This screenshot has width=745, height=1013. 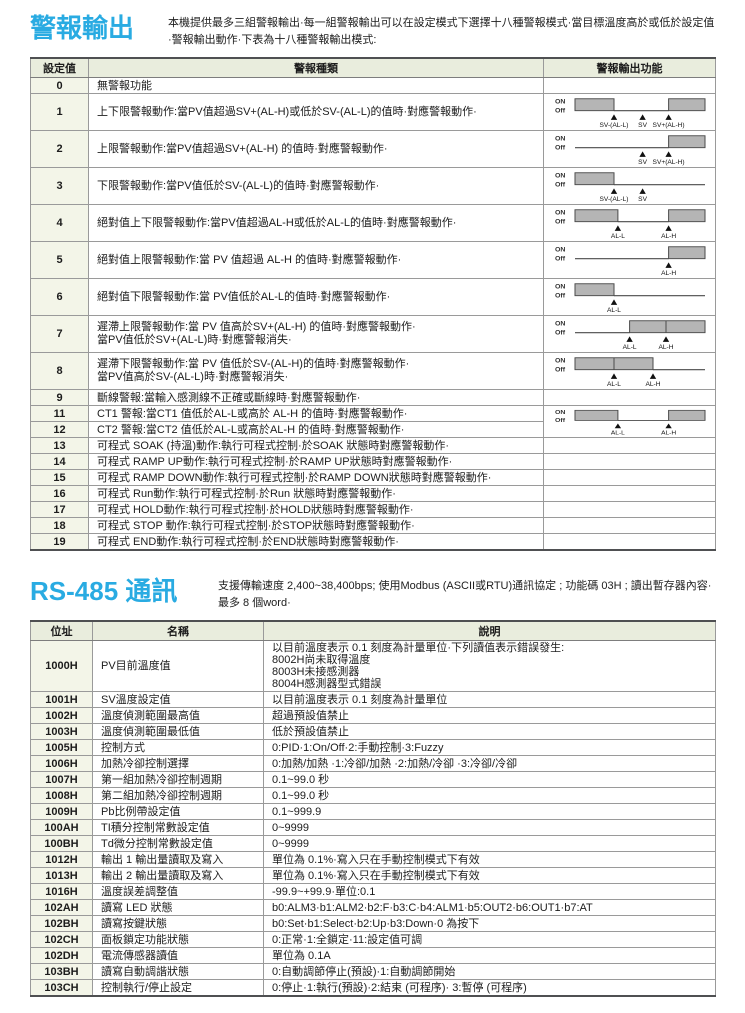 I want to click on alarm-output-diagram-cell: ON Off SV-(AL-L) SV SV+(AL-H), so click(x=629, y=112).